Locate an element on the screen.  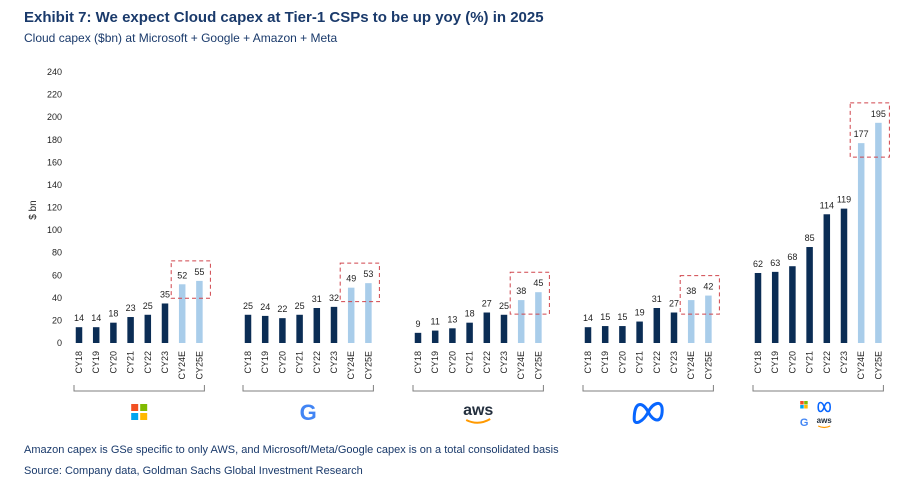
y-tick-label: 40 is located at coordinates (57, 298).